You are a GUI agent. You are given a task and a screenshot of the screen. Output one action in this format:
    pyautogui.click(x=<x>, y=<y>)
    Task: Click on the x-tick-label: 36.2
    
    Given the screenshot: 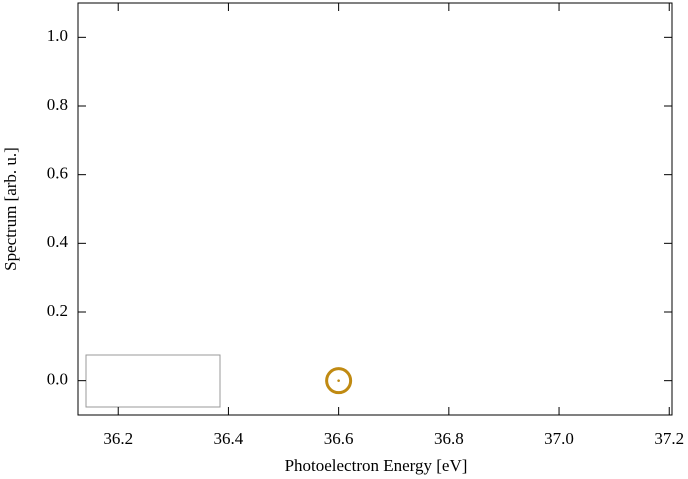 What is the action you would take?
    pyautogui.click(x=118, y=438)
    